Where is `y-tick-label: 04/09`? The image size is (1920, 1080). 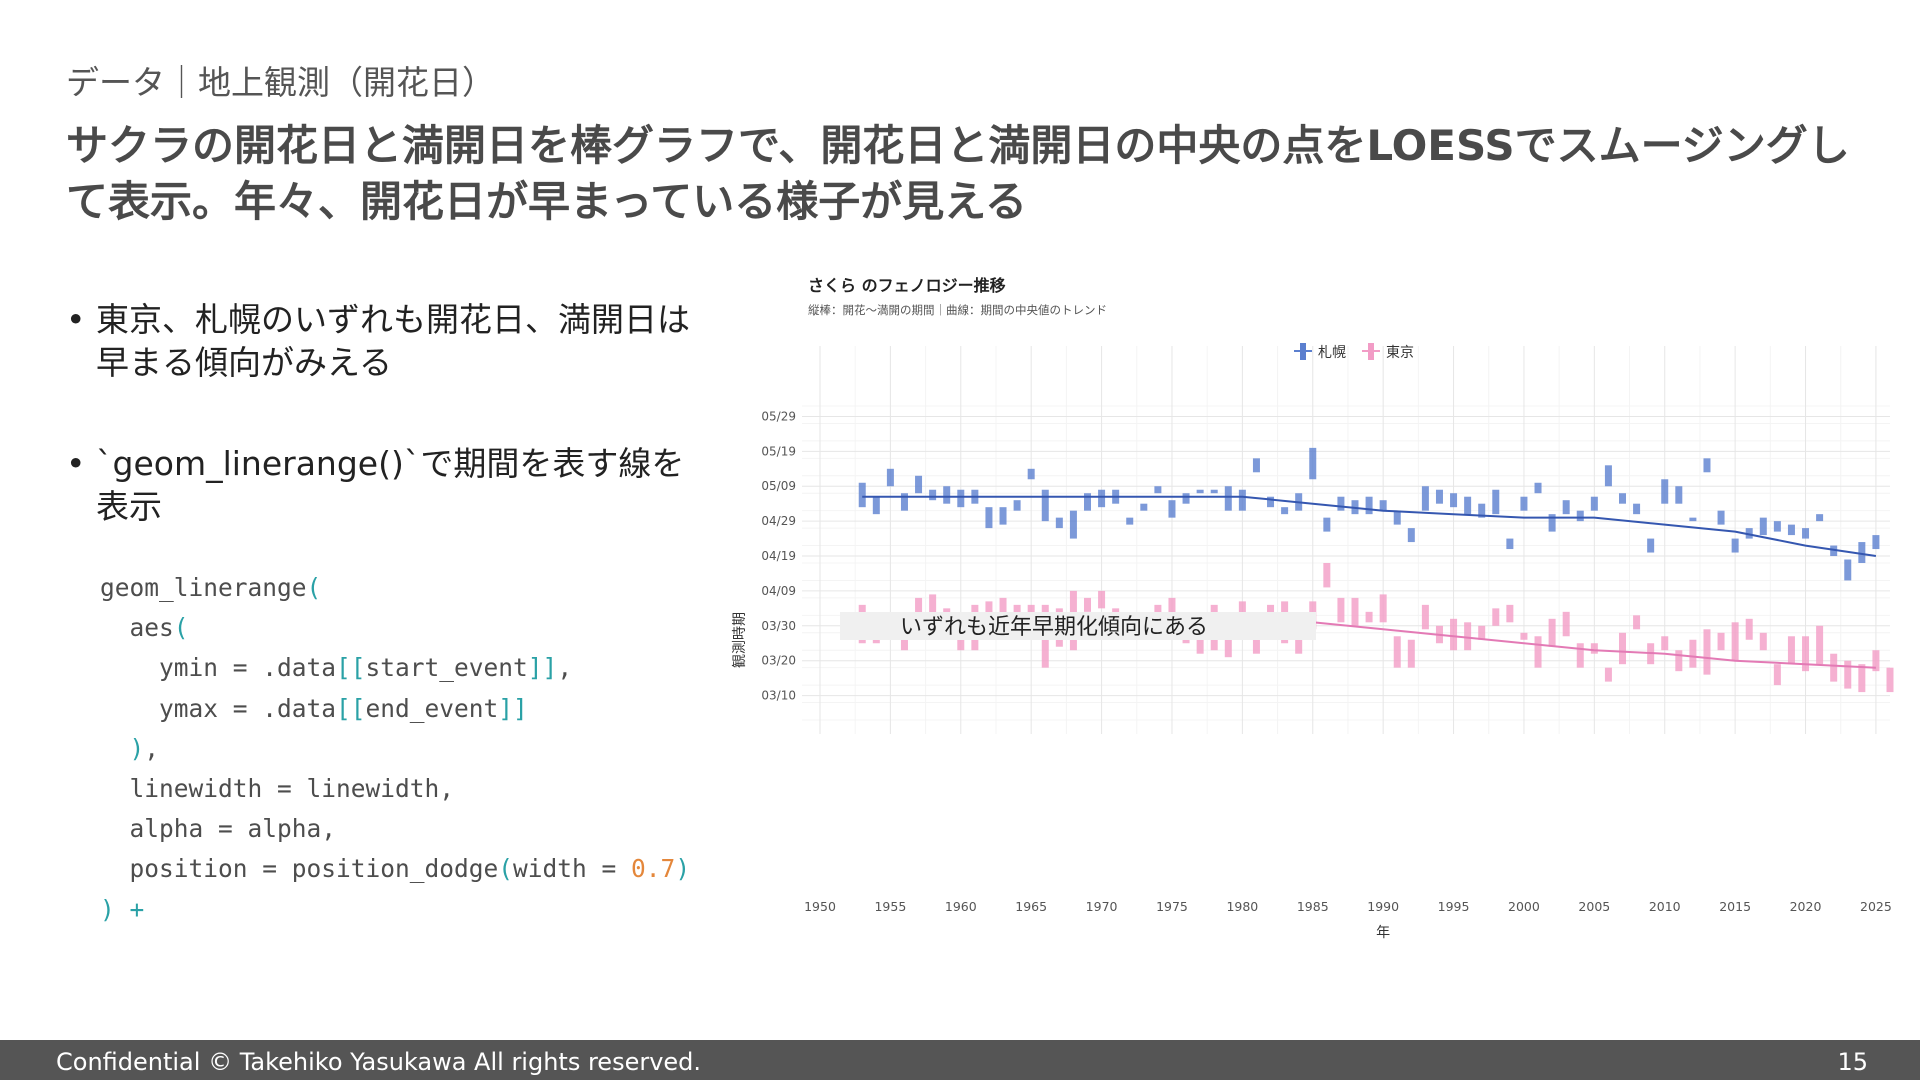 y-tick-label: 04/09 is located at coordinates (778, 591).